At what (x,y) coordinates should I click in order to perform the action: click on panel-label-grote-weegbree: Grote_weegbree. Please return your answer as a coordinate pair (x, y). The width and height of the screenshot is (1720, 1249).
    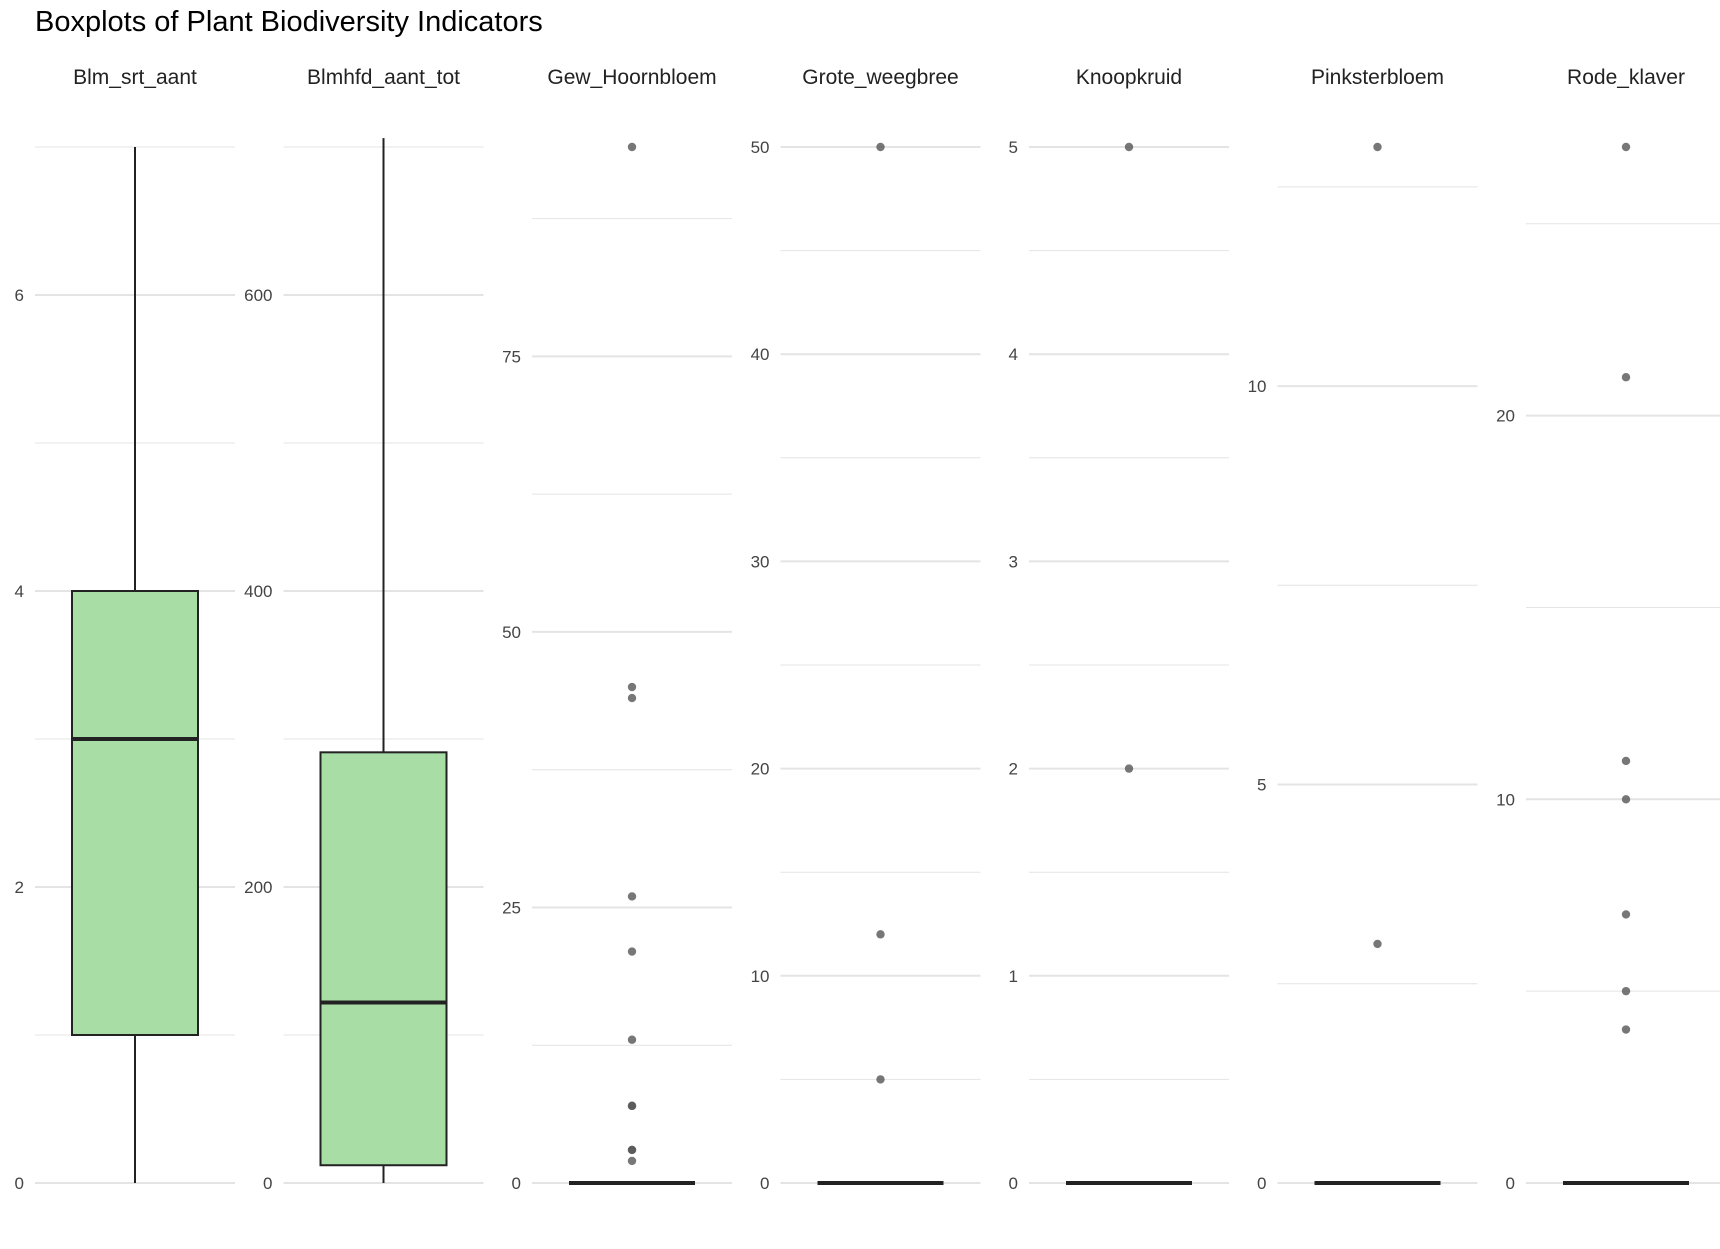
    Looking at the image, I should click on (880, 77).